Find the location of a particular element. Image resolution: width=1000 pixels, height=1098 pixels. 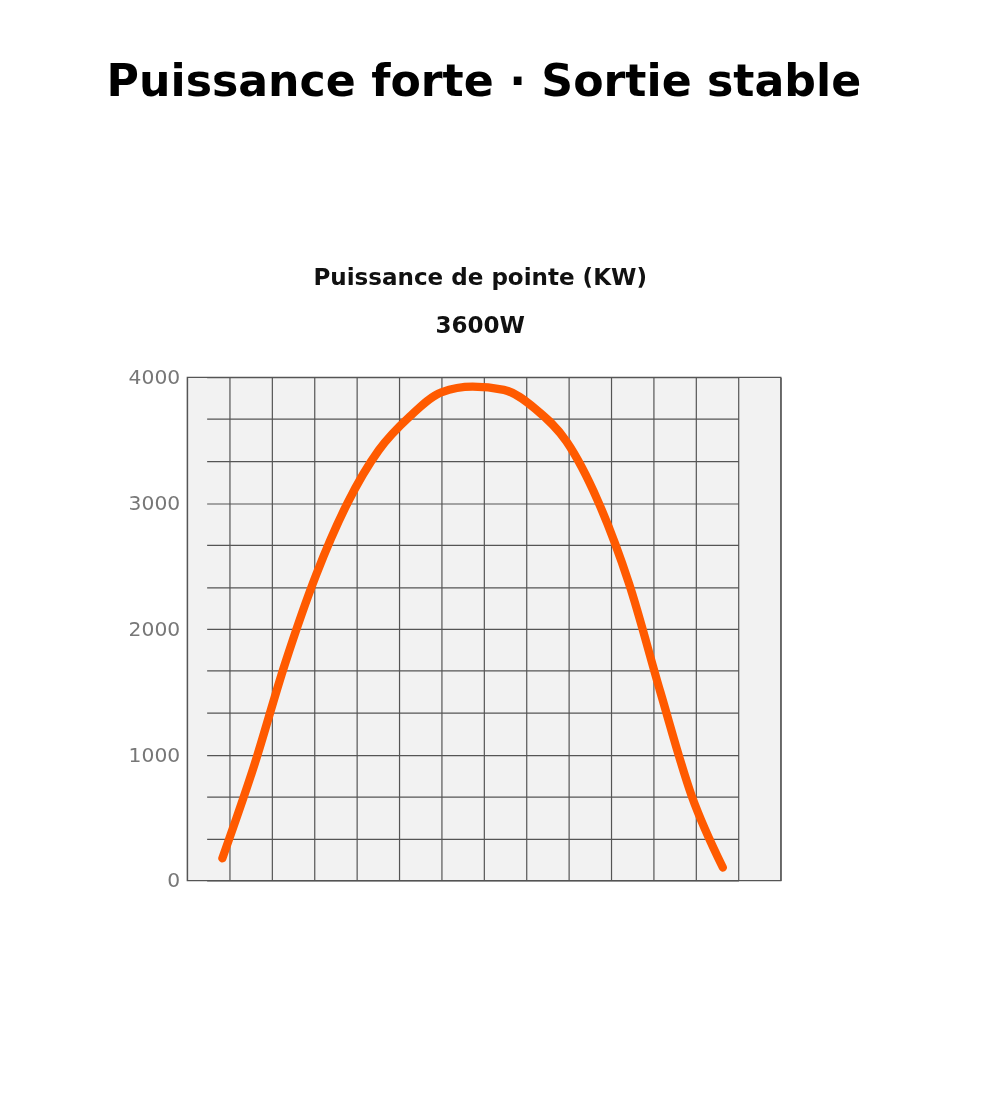

chart-title: Puissance forte · Sortie stable is located at coordinates (484, 81).